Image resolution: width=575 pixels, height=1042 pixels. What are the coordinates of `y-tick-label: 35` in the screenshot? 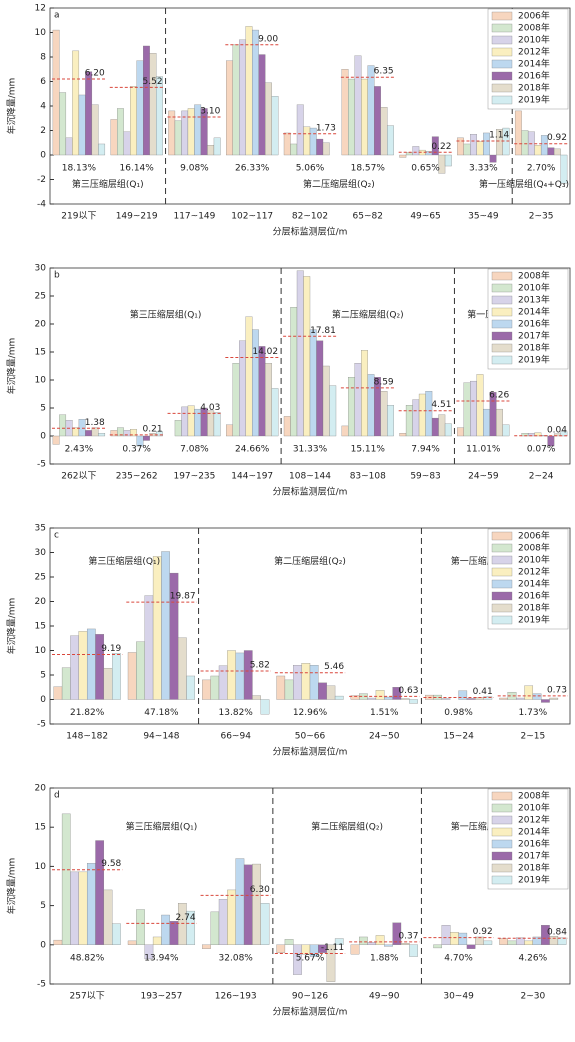 It's located at (40, 529).